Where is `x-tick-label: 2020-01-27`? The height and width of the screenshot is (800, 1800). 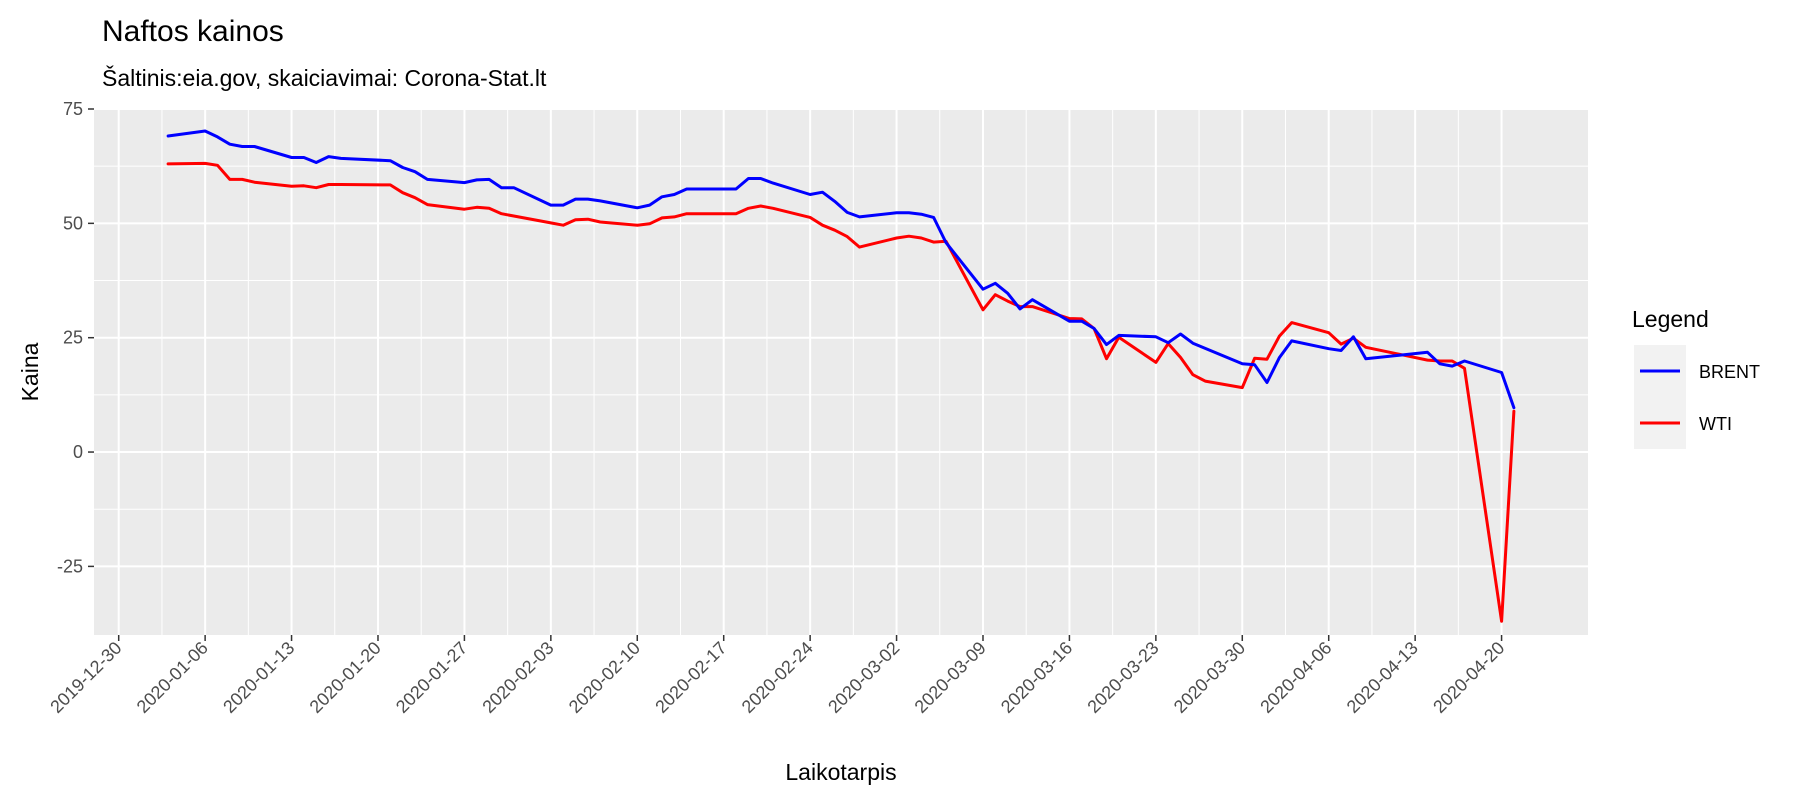
x-tick-label: 2020-01-27 is located at coordinates (431, 677).